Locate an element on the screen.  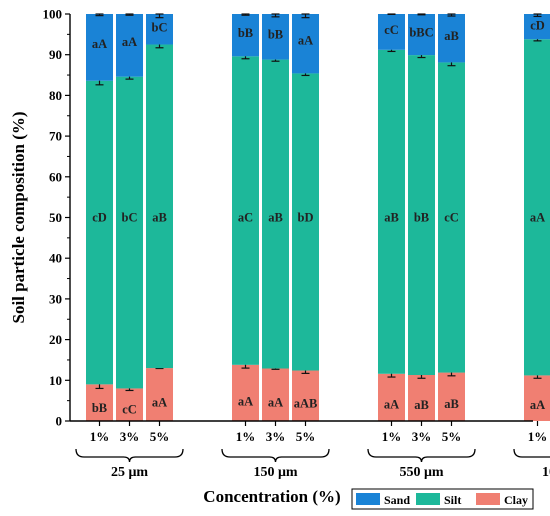
segment-label-clay-4: aA is located at coordinates (245, 401).